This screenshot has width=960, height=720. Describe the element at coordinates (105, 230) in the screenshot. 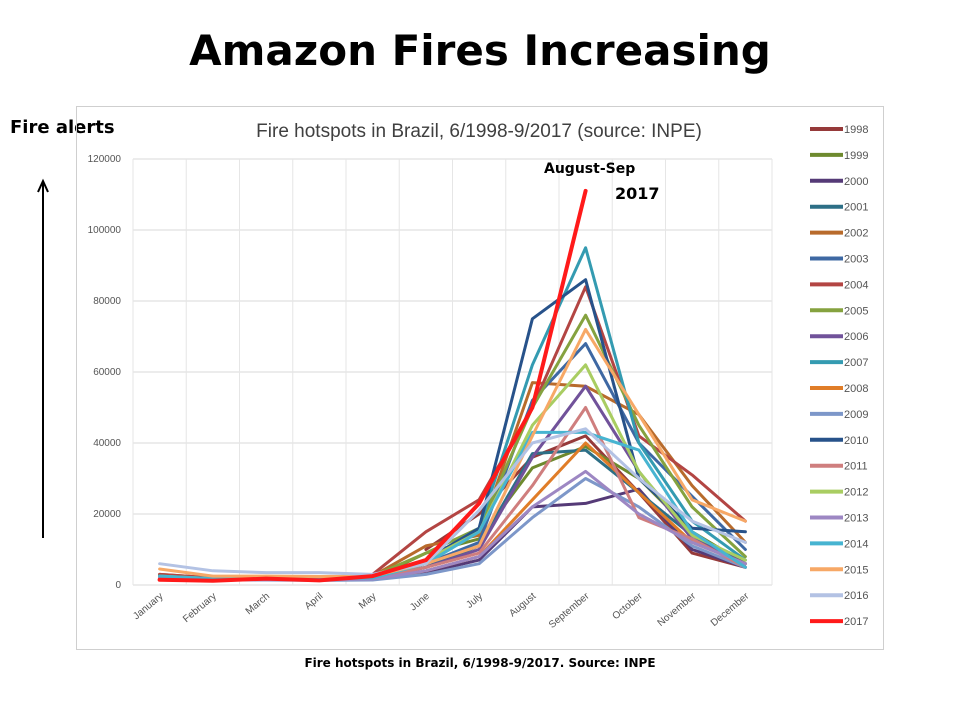

I see `y-tick-label: 100000` at that location.